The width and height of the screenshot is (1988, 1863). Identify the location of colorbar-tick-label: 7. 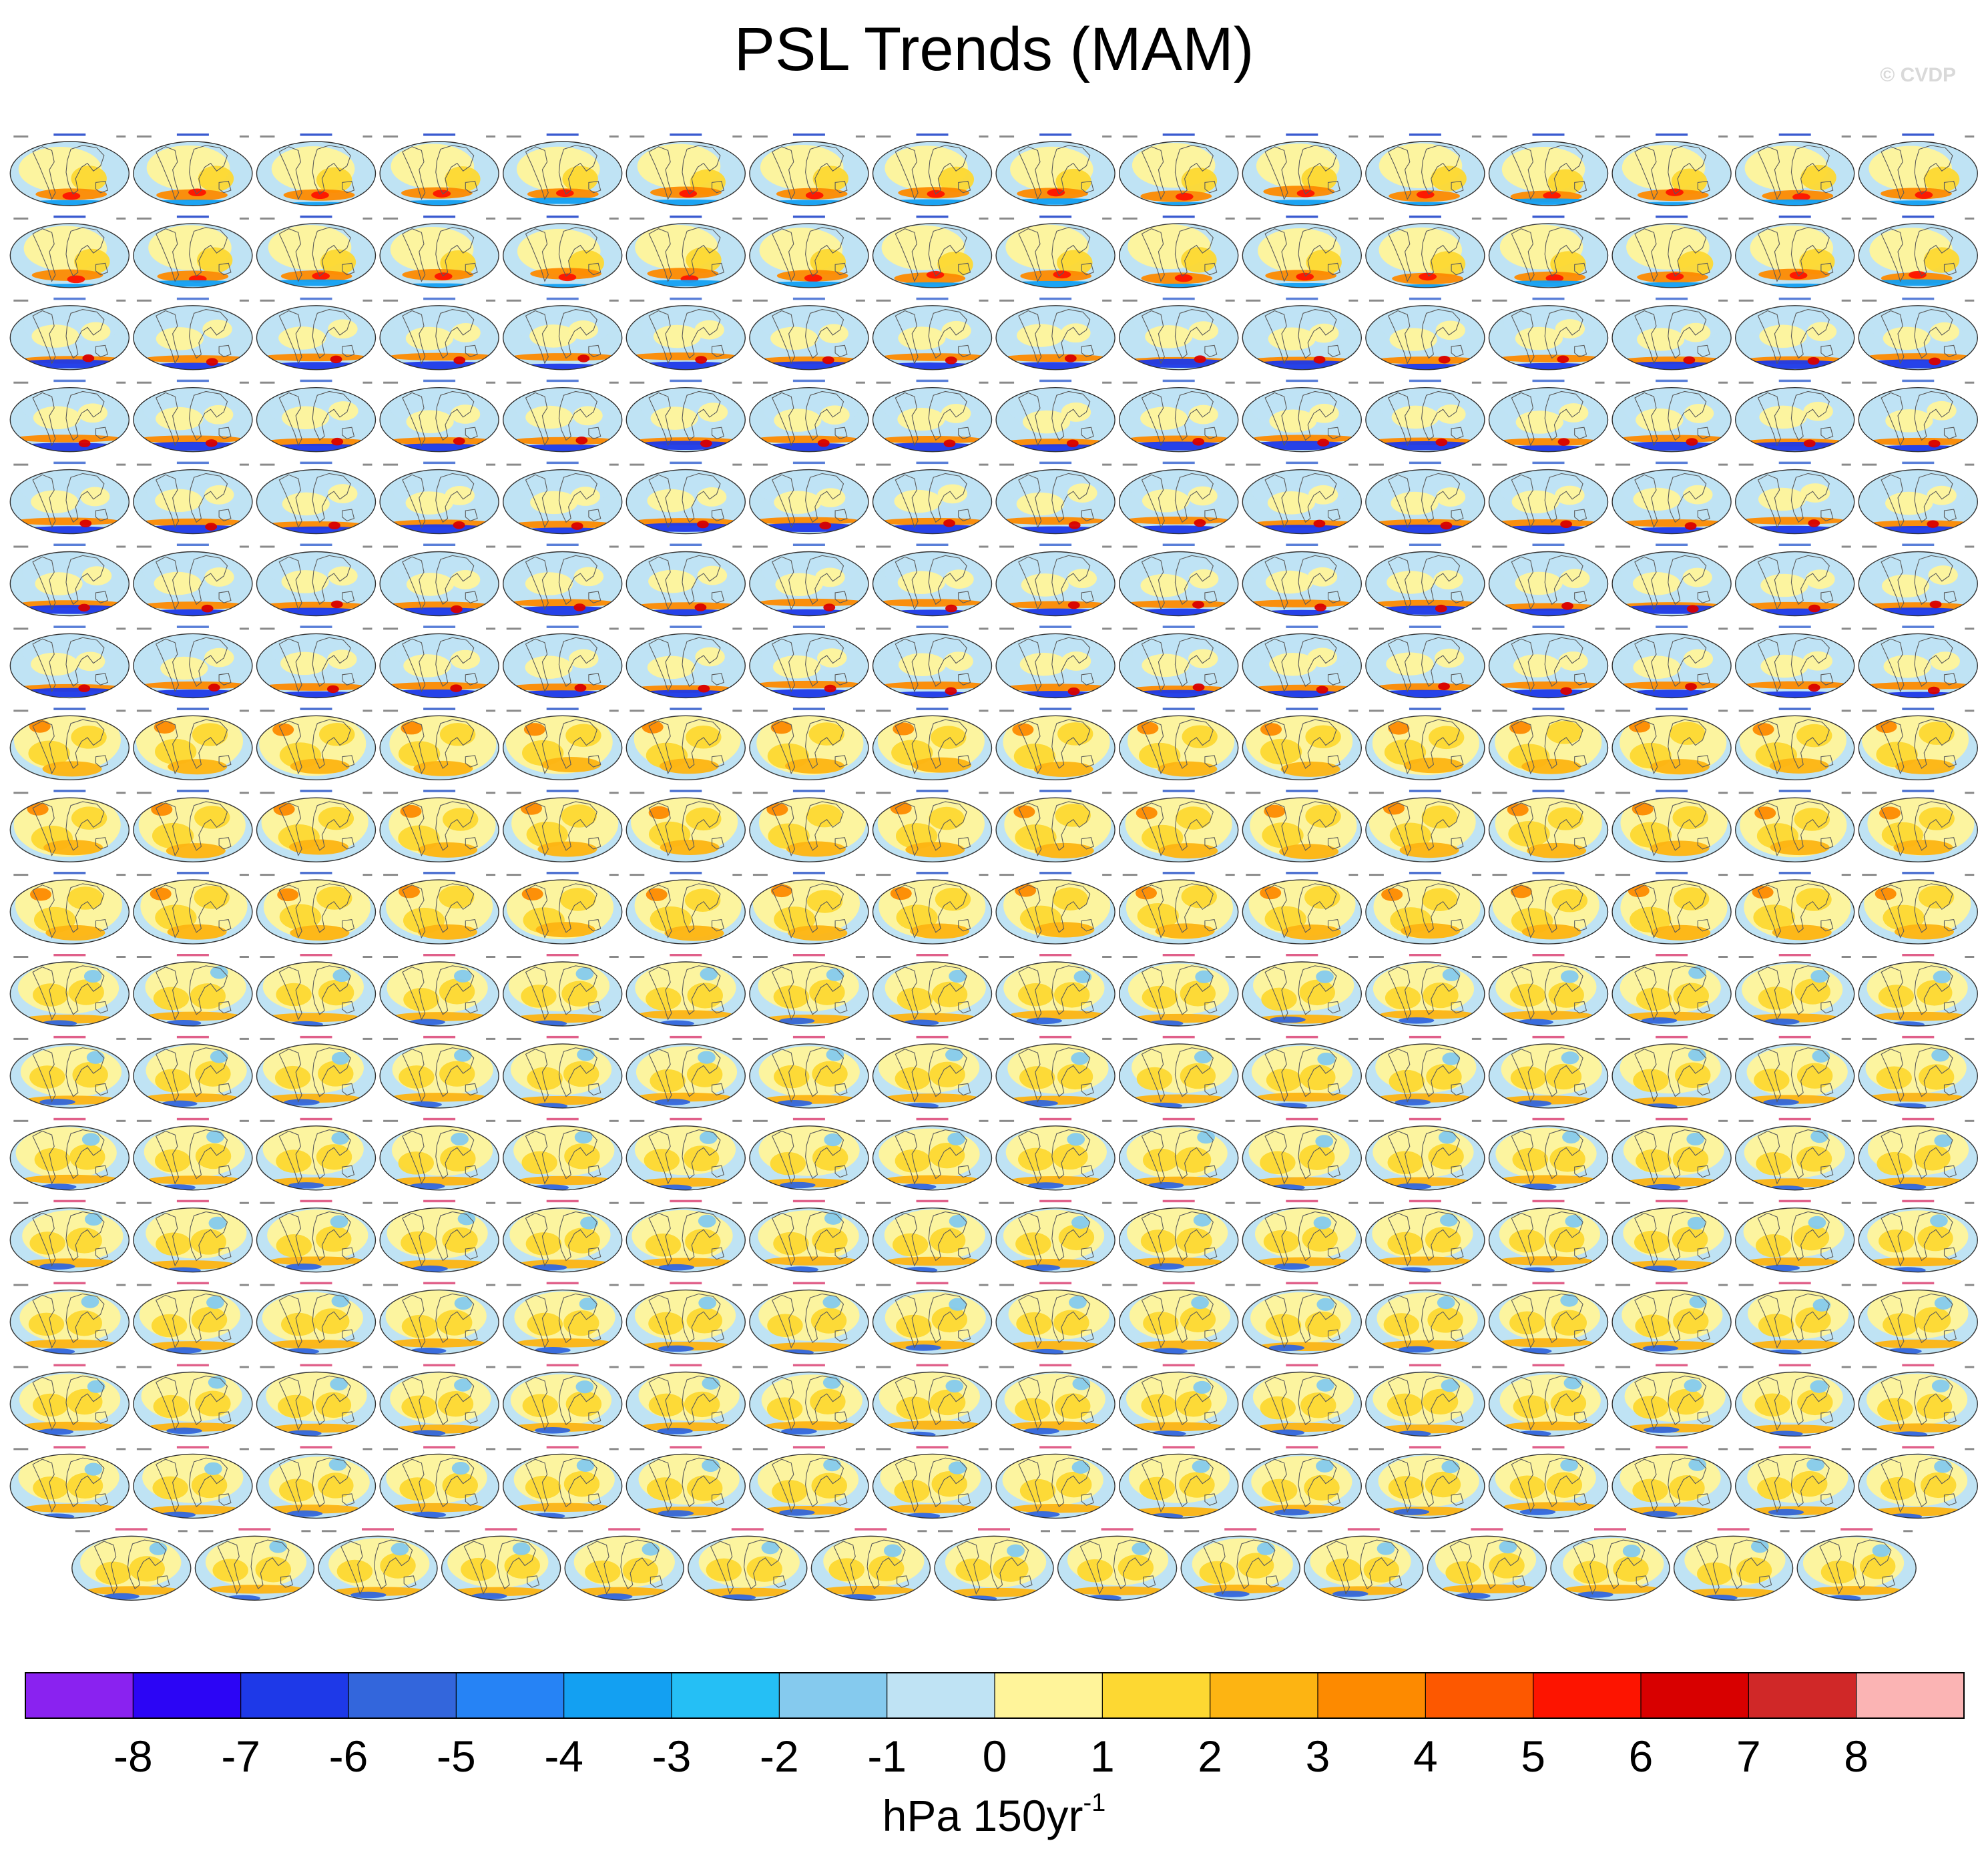
(1748, 1756).